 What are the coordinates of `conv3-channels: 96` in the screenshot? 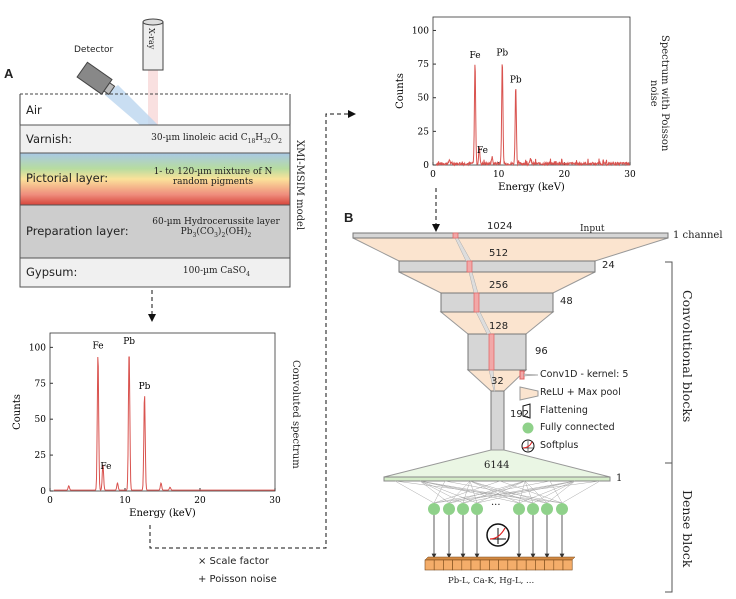 It's located at (541, 351).